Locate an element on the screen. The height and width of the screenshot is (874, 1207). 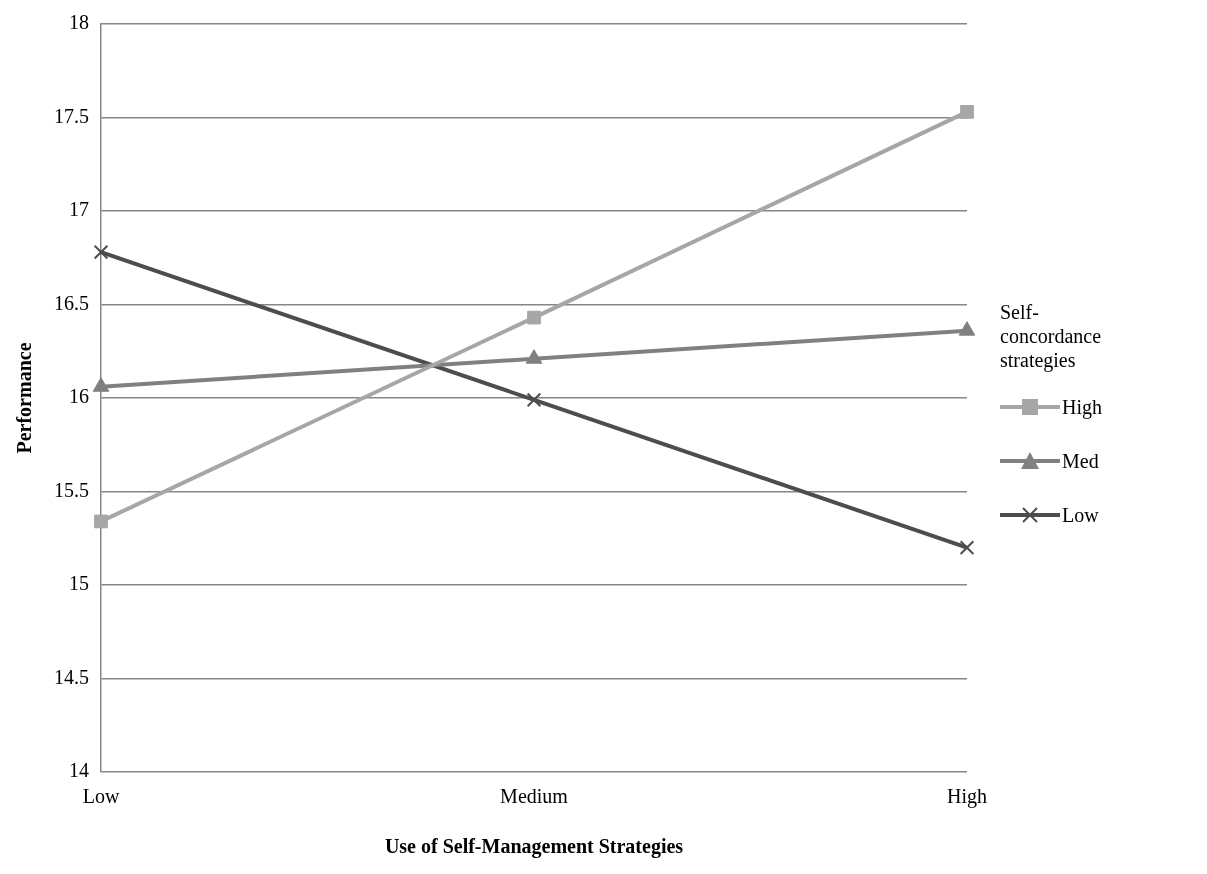
y-tick-label: 15.5 is located at coordinates (71, 489).